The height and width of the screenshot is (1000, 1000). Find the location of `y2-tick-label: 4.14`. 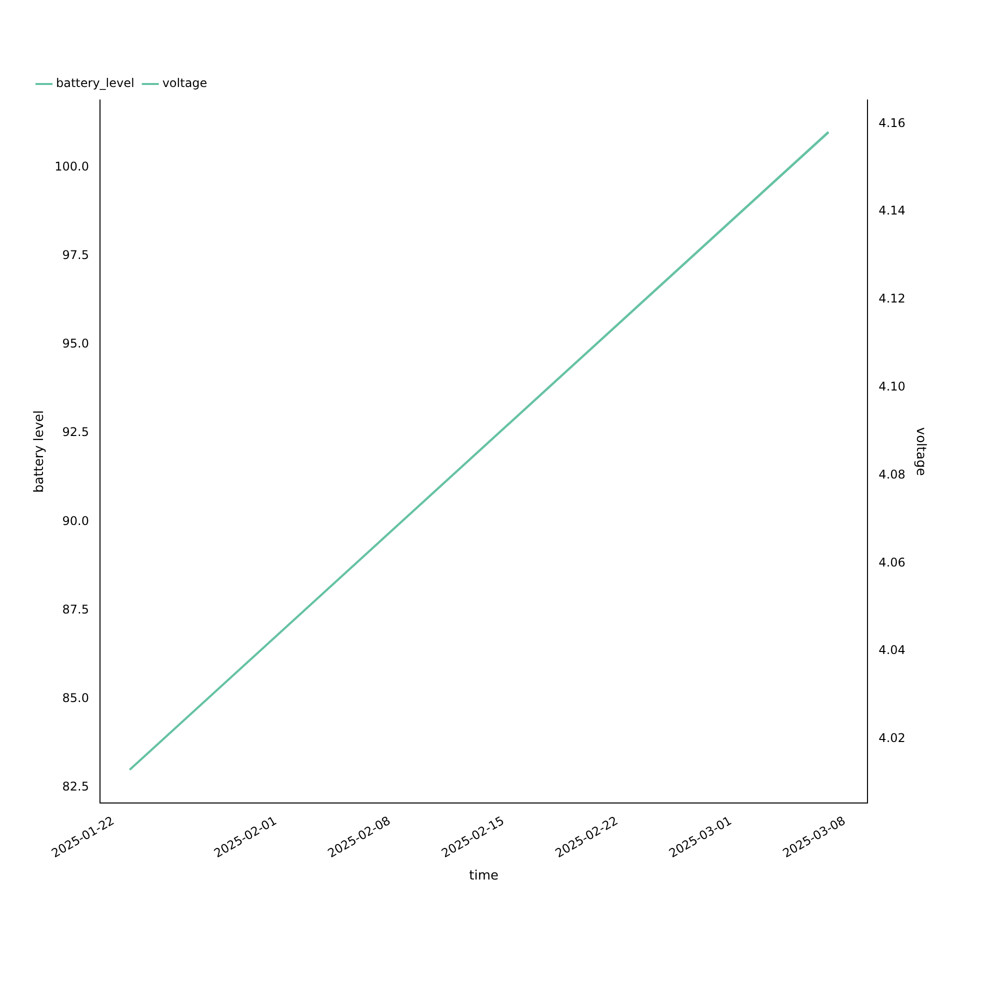

y2-tick-label: 4.14 is located at coordinates (892, 211).